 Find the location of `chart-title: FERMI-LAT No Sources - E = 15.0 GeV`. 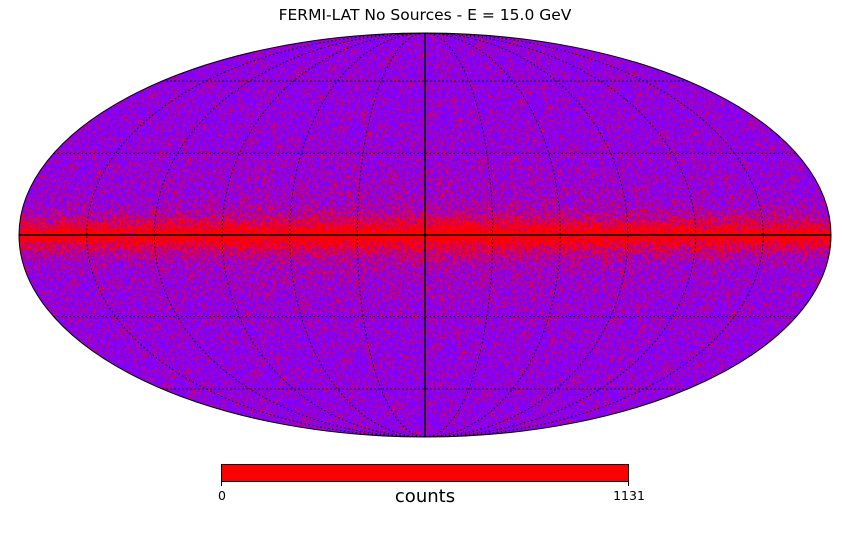

chart-title: FERMI-LAT No Sources - E = 15.0 GeV is located at coordinates (425, 15).